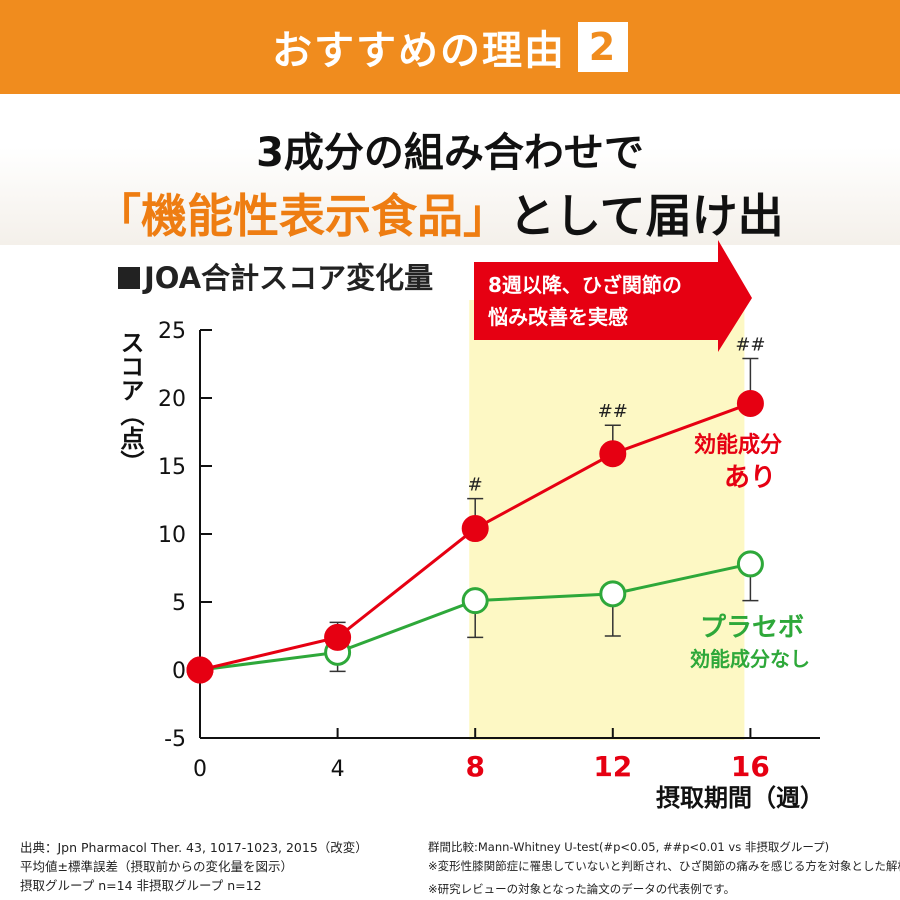  Describe the element at coordinates (585, 285) in the screenshot. I see `callout-line1: 8週以降、ひざ関節の` at that location.